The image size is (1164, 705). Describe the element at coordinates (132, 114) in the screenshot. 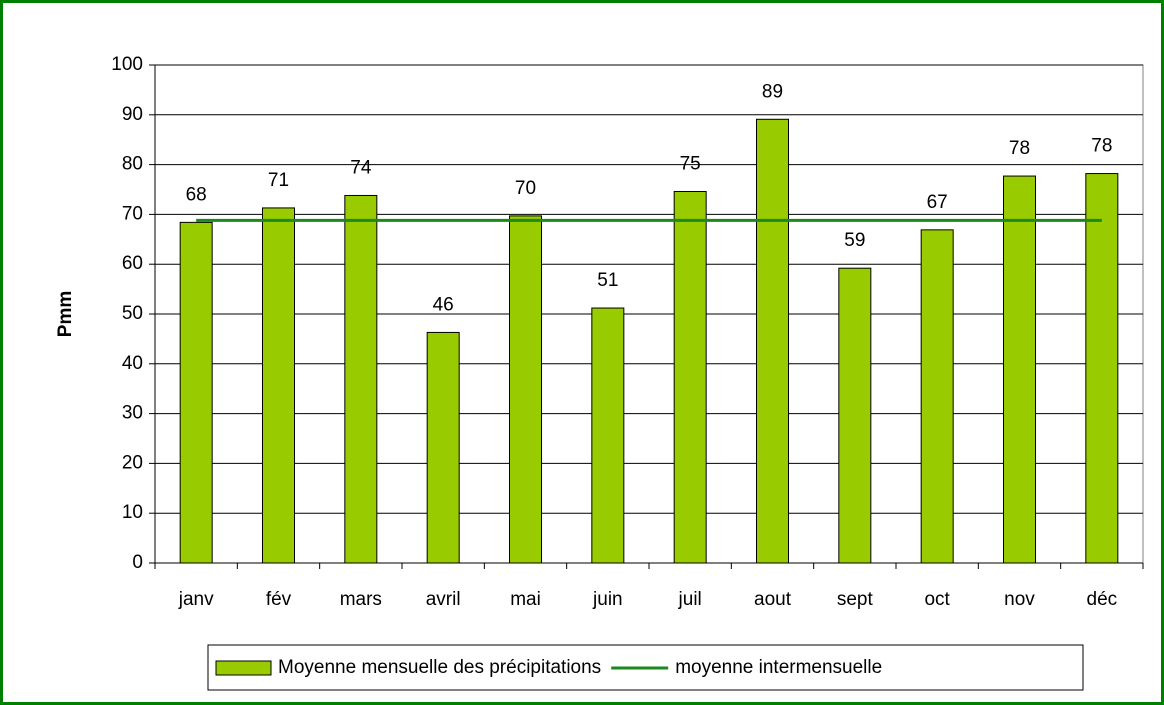

I see `y-tick-label: 90` at that location.